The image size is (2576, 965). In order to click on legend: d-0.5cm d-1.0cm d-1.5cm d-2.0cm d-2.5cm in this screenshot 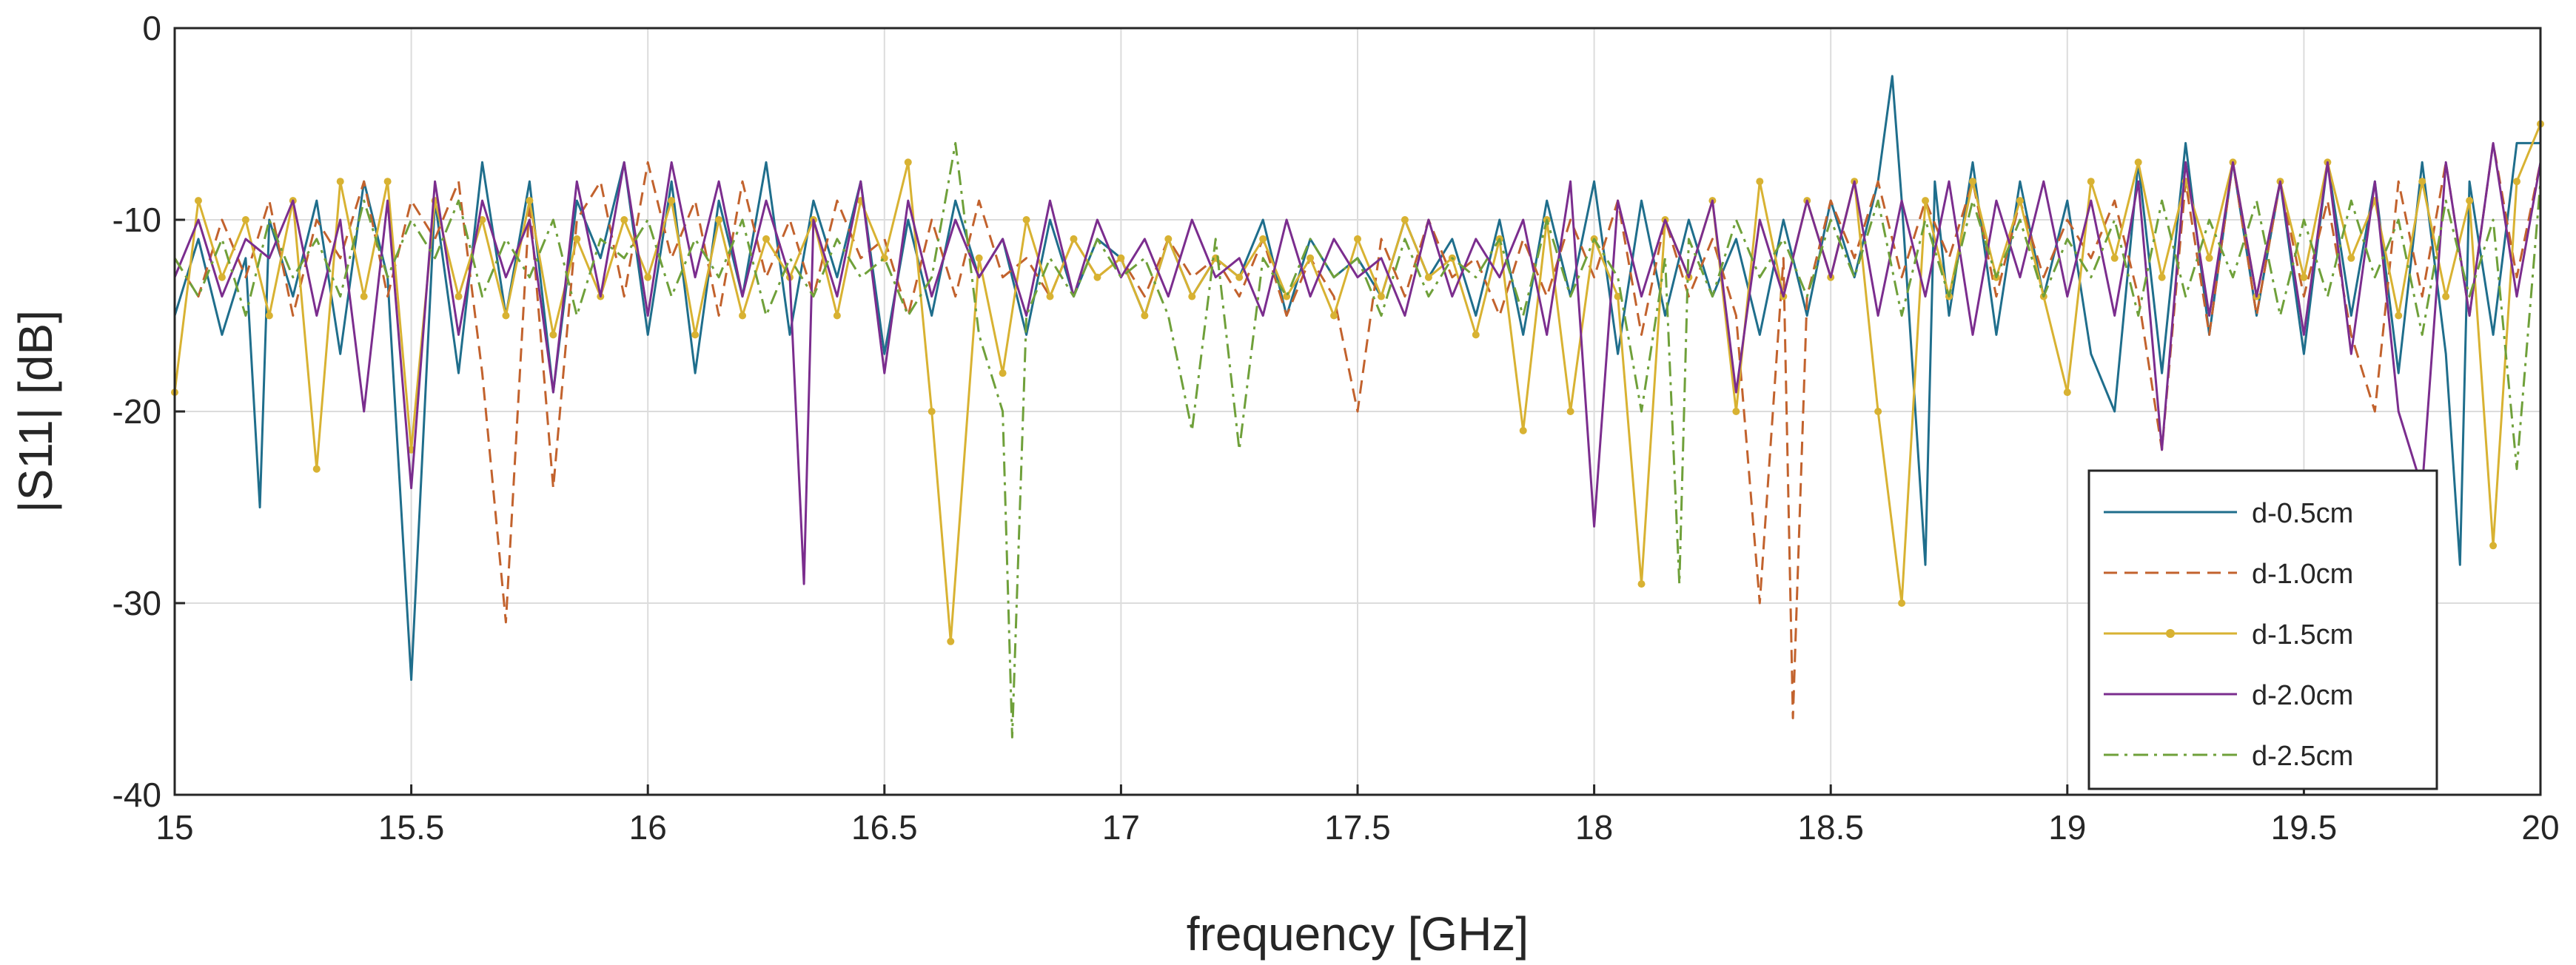, I will do `click(2262, 630)`.